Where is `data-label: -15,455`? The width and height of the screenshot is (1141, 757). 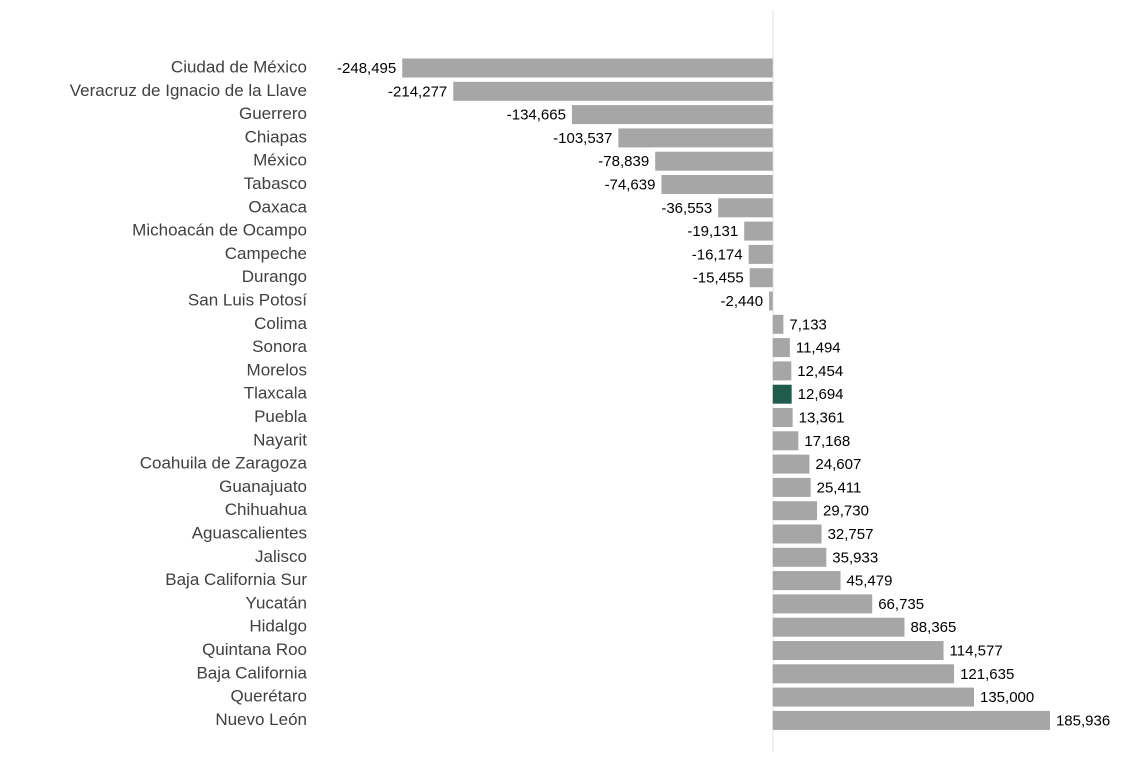 data-label: -15,455 is located at coordinates (718, 278).